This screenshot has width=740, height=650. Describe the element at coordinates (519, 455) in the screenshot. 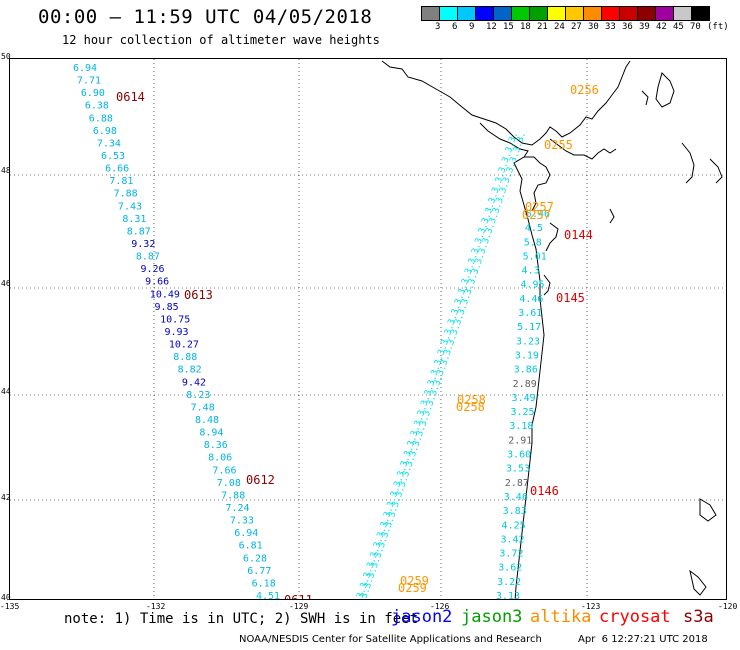

I see `swh-value-coastal: 3.60` at that location.